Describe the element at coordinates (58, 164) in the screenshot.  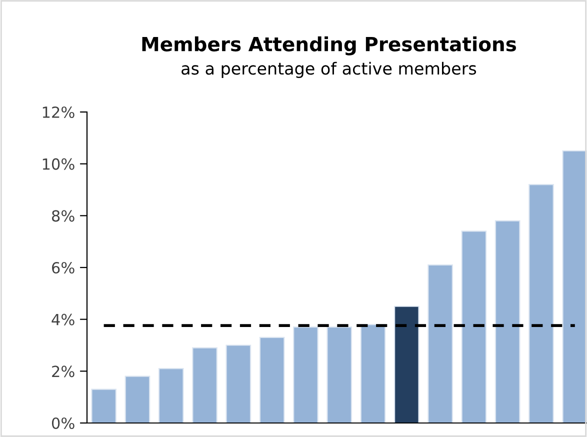
I see `y-tick-label: 10%` at that location.